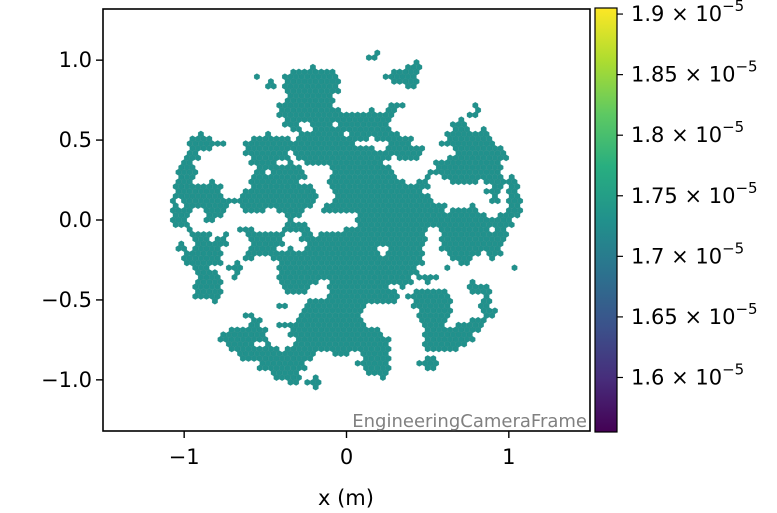 This screenshot has height=513, width=777. Describe the element at coordinates (75, 140) in the screenshot. I see `y-tick-label: 0.5` at that location.